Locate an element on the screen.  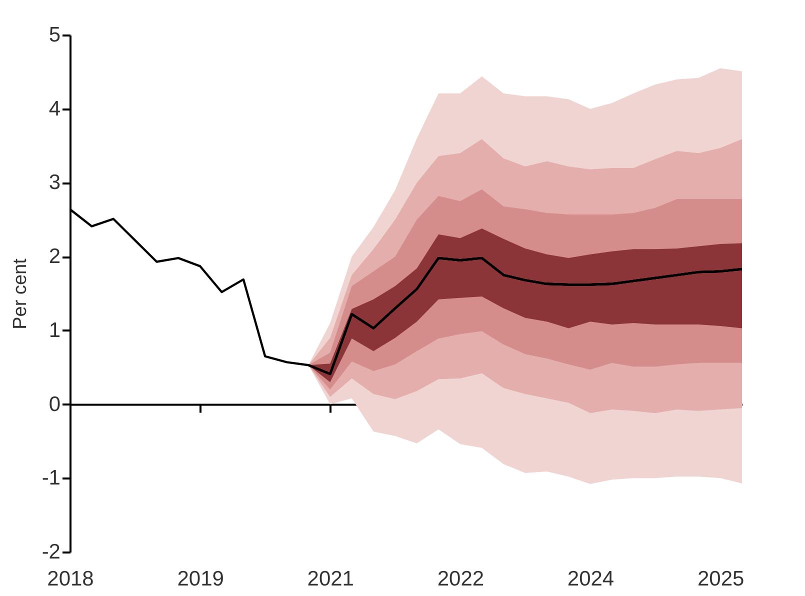
y-axis-title: Per cent is located at coordinates (20, 294).